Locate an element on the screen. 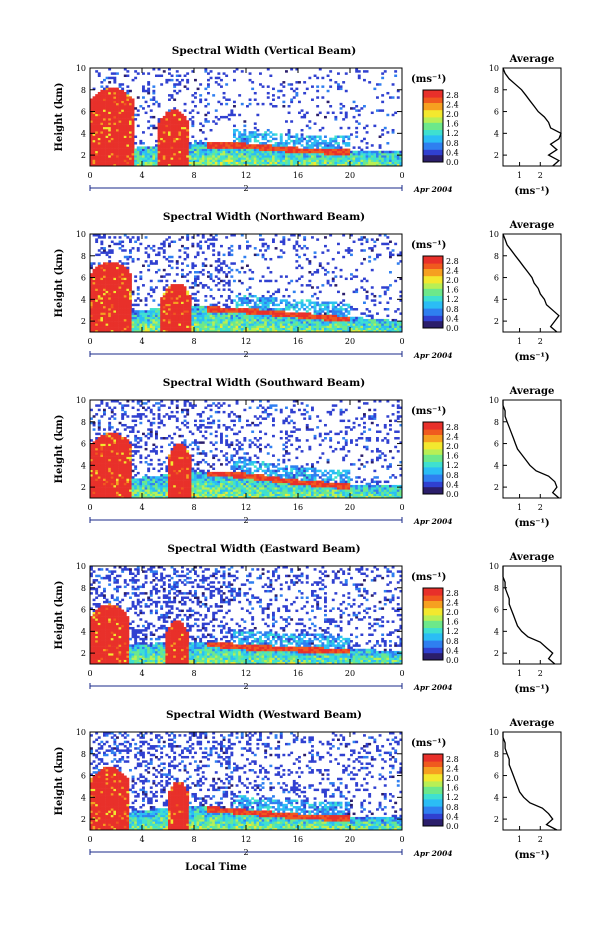 This screenshot has height=929, width=616. y-tick-label: 6 is located at coordinates (83, 278).